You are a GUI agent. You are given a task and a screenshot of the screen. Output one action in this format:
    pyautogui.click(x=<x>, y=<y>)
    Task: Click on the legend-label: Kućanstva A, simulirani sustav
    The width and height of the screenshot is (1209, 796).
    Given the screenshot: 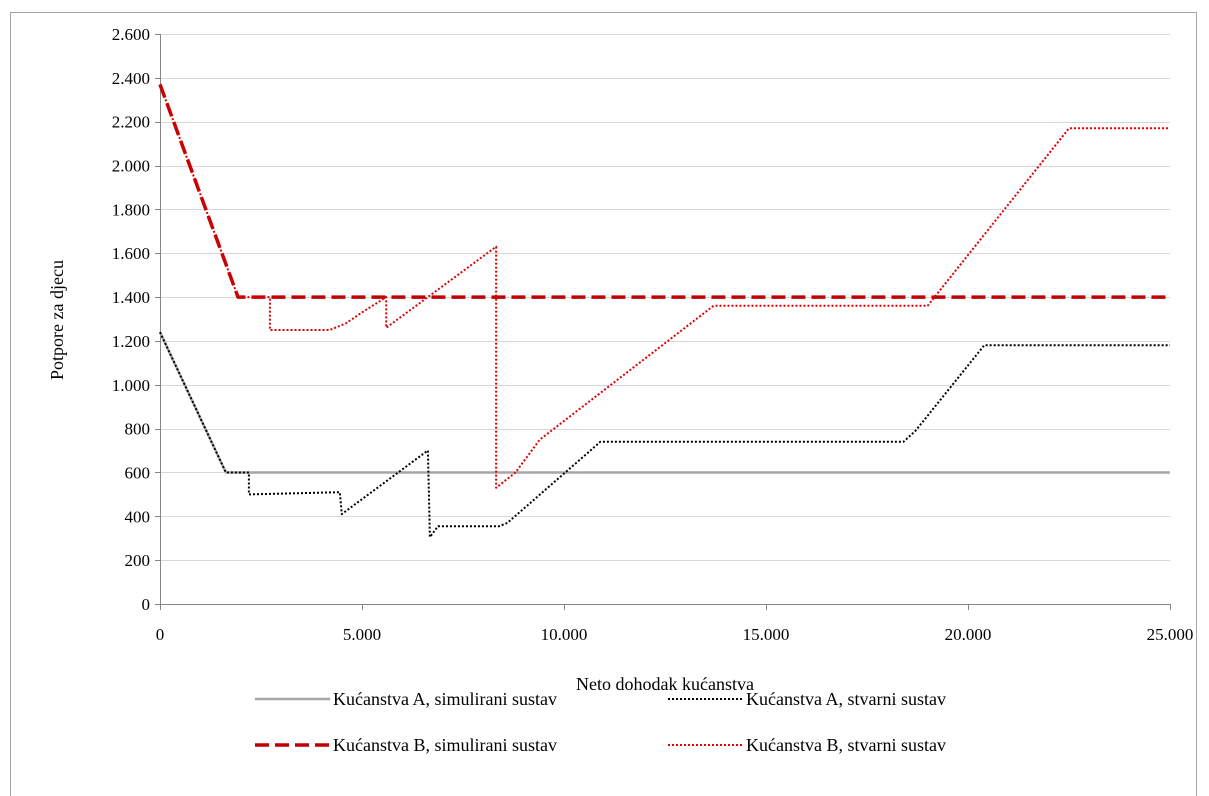 What is the action you would take?
    pyautogui.click(x=445, y=699)
    